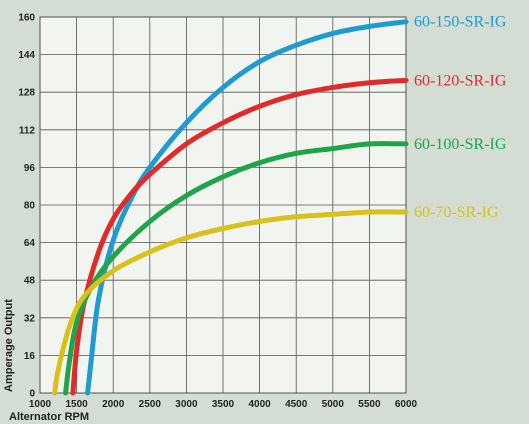 Image resolution: width=529 pixels, height=424 pixels. What do you see at coordinates (186, 404) in the screenshot?
I see `x-tick-label: 3000` at bounding box center [186, 404].